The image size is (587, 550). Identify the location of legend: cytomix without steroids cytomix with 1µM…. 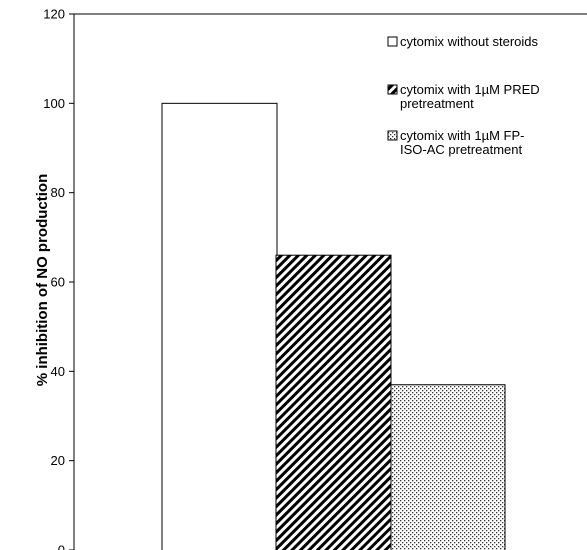
(463, 95).